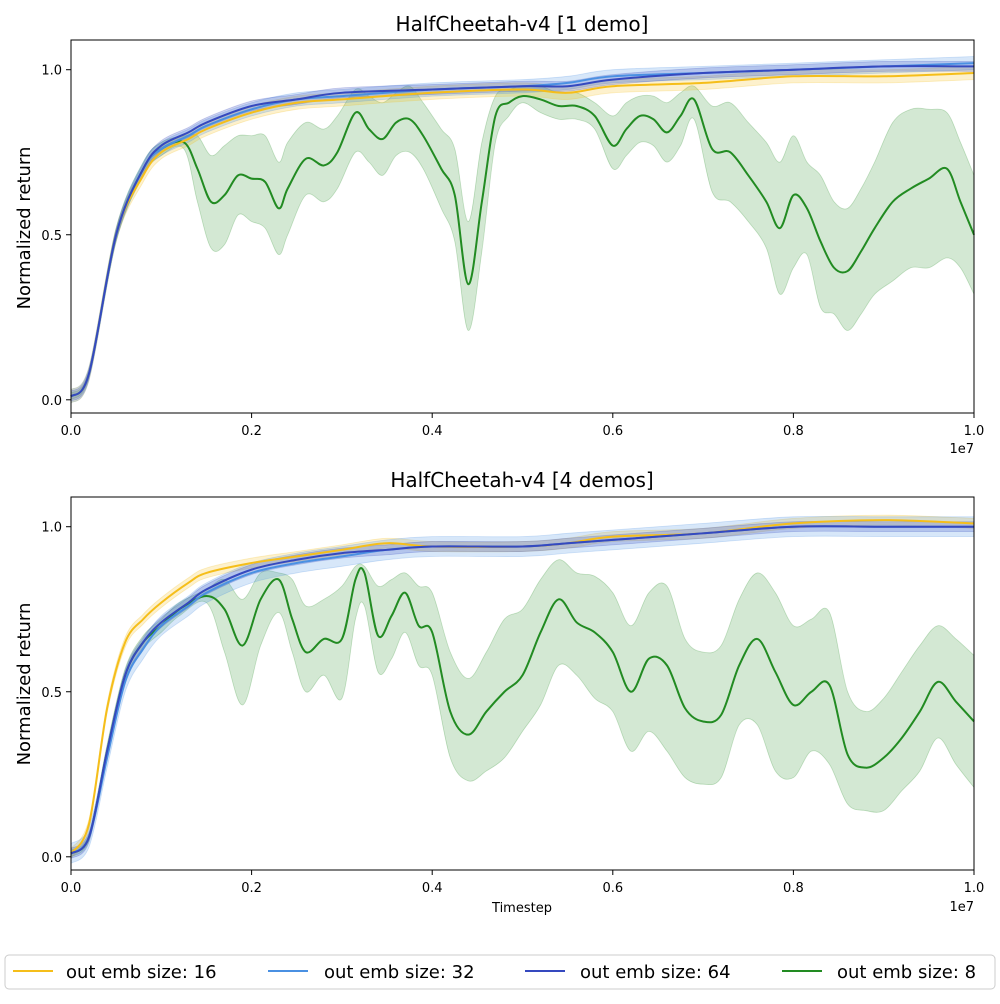 The height and width of the screenshot is (1004, 1000). Describe the element at coordinates (655, 972) in the screenshot. I see `legend-label: out emb size: 64` at that location.